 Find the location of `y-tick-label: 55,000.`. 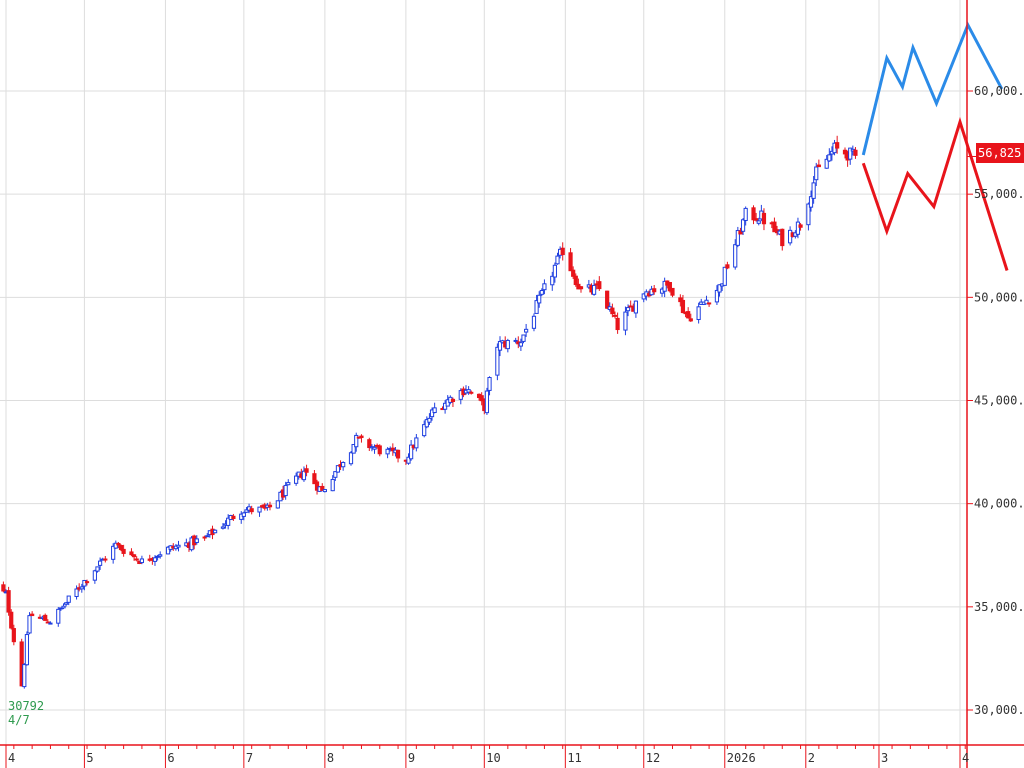

y-tick-label: 55,000. is located at coordinates (999, 194).